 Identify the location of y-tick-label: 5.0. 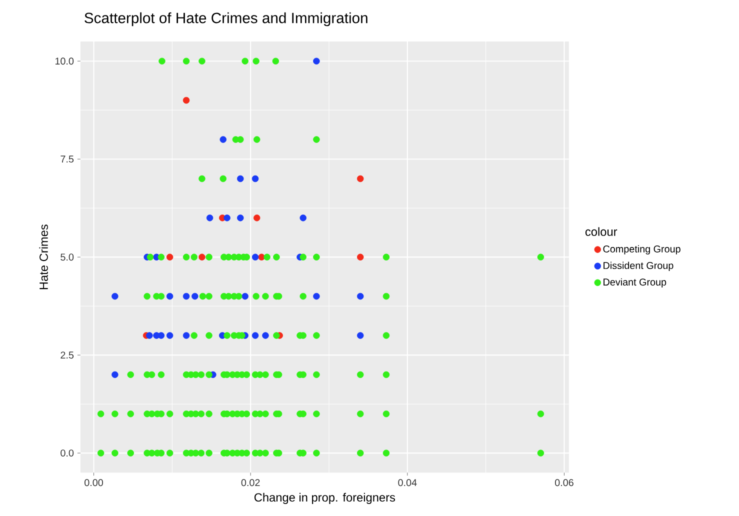
(67, 257).